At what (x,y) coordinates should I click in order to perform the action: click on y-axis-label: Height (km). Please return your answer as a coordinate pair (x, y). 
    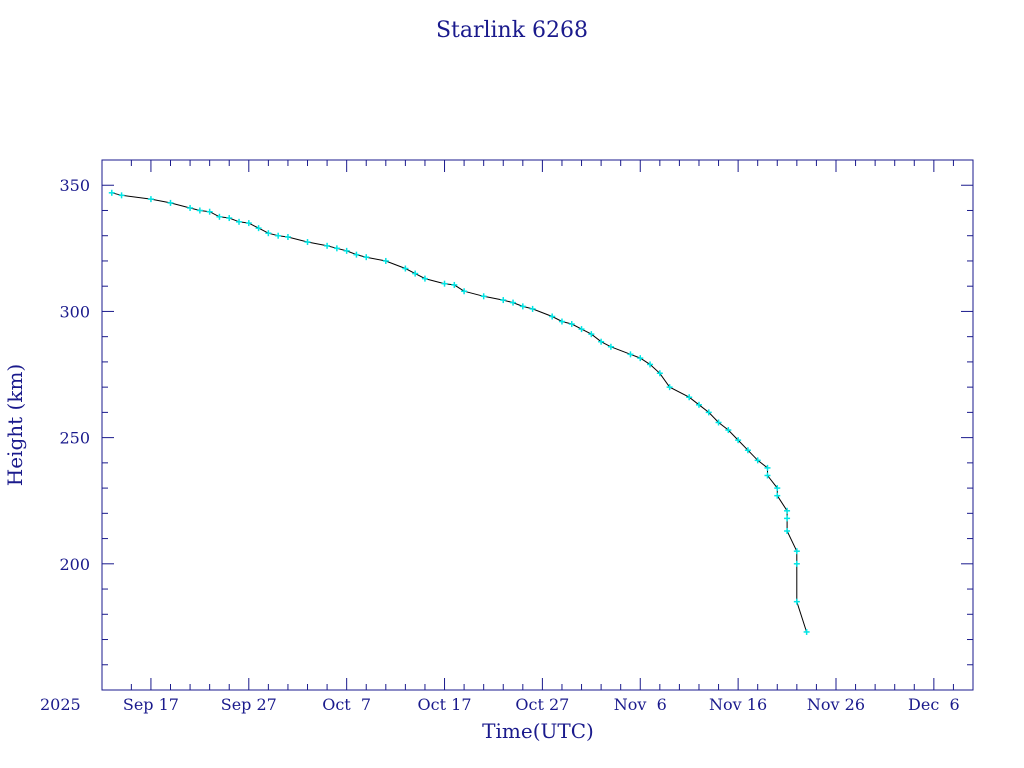
    Looking at the image, I should click on (15, 425).